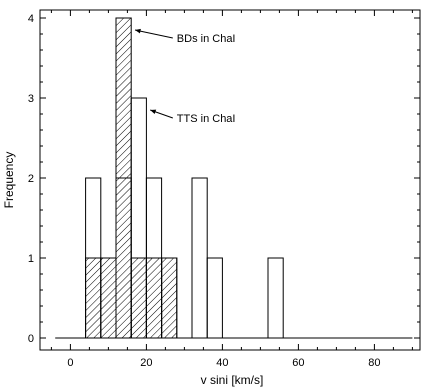 The width and height of the screenshot is (422, 389). I want to click on x-tick-label: 80, so click(374, 363).